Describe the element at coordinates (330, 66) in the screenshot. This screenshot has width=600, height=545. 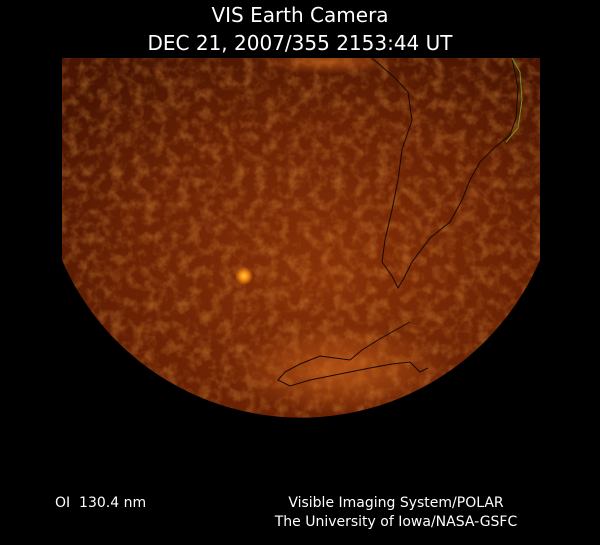
I see `top-glow` at that location.